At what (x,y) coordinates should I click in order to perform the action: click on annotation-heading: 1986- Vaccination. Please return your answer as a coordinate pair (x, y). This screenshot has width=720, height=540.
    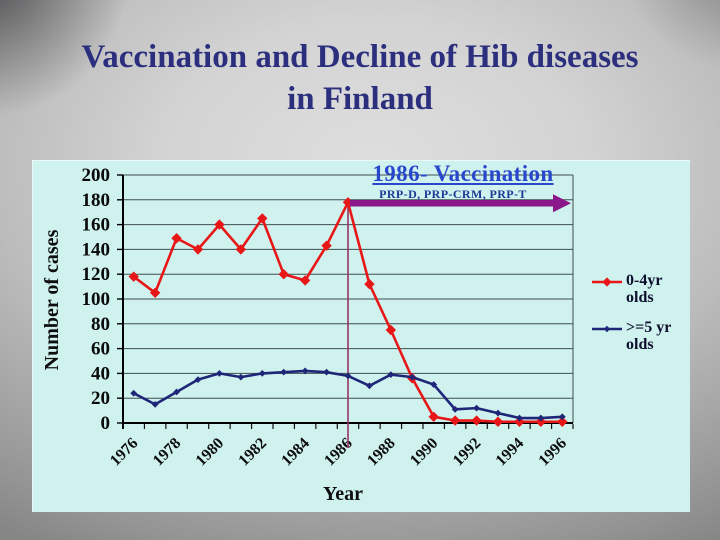
    Looking at the image, I should click on (463, 173).